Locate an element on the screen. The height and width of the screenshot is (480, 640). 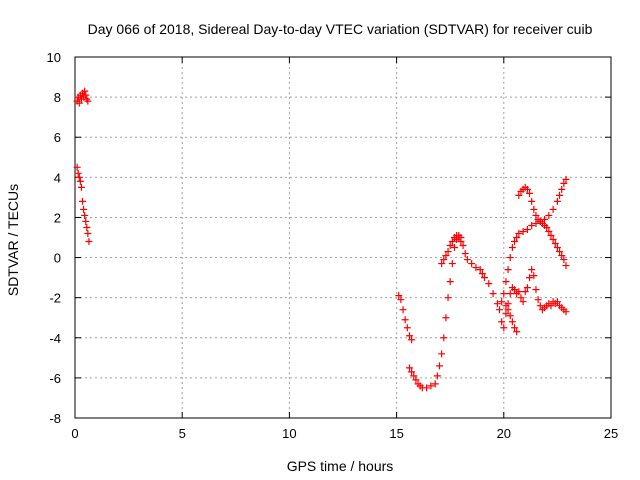
y-tick-label: 4 is located at coordinates (57, 177).